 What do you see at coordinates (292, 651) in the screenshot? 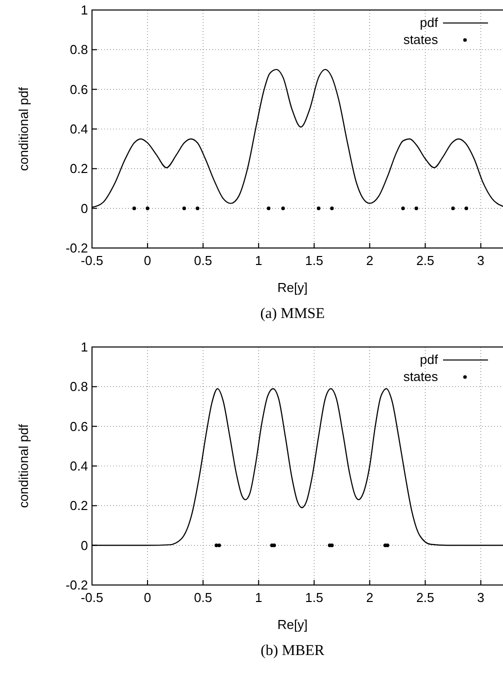
I see `text: (b) MBER` at bounding box center [292, 651].